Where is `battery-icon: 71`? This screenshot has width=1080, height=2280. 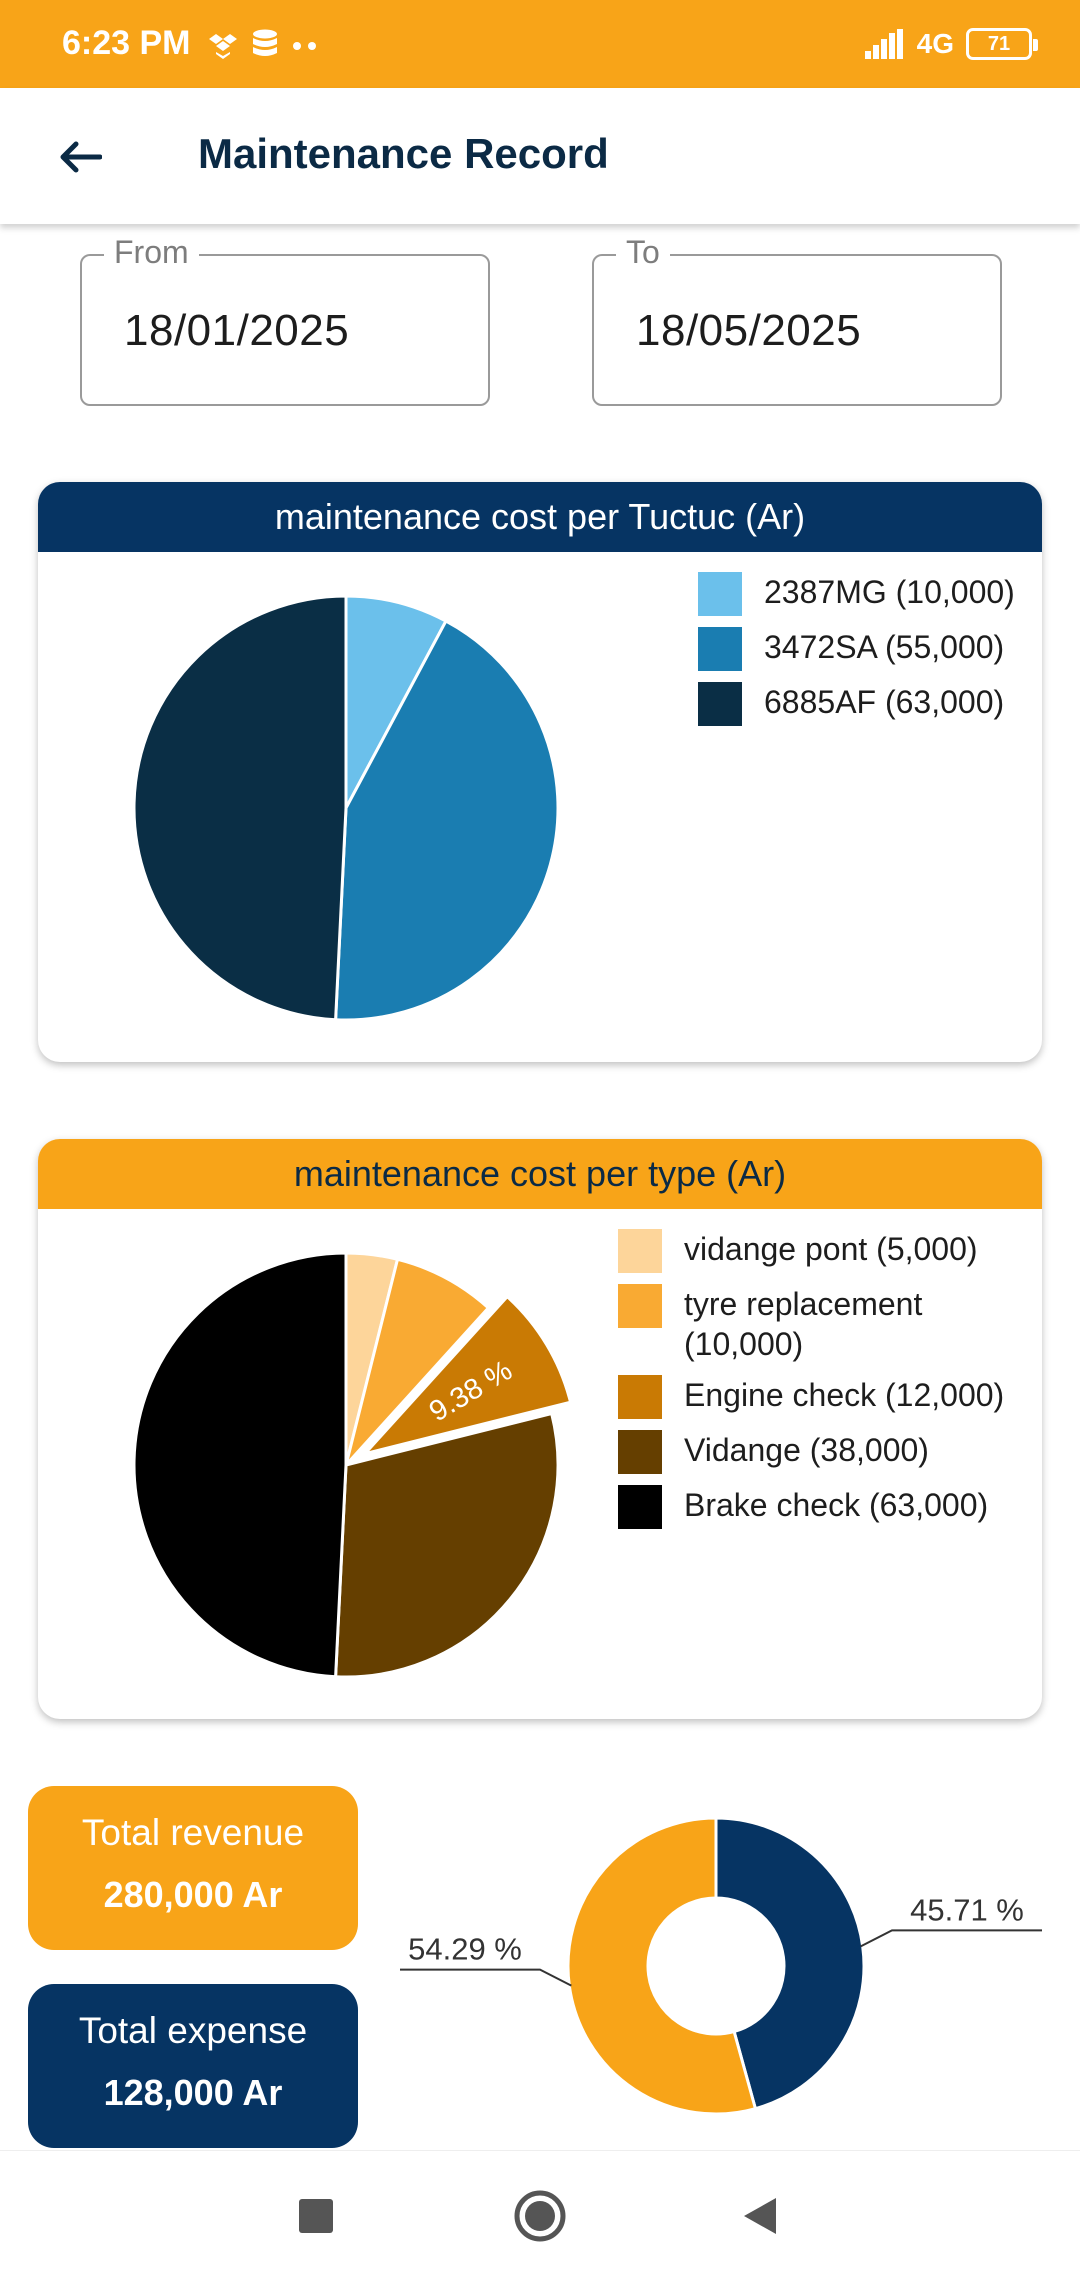 battery-icon: 71 is located at coordinates (1002, 44).